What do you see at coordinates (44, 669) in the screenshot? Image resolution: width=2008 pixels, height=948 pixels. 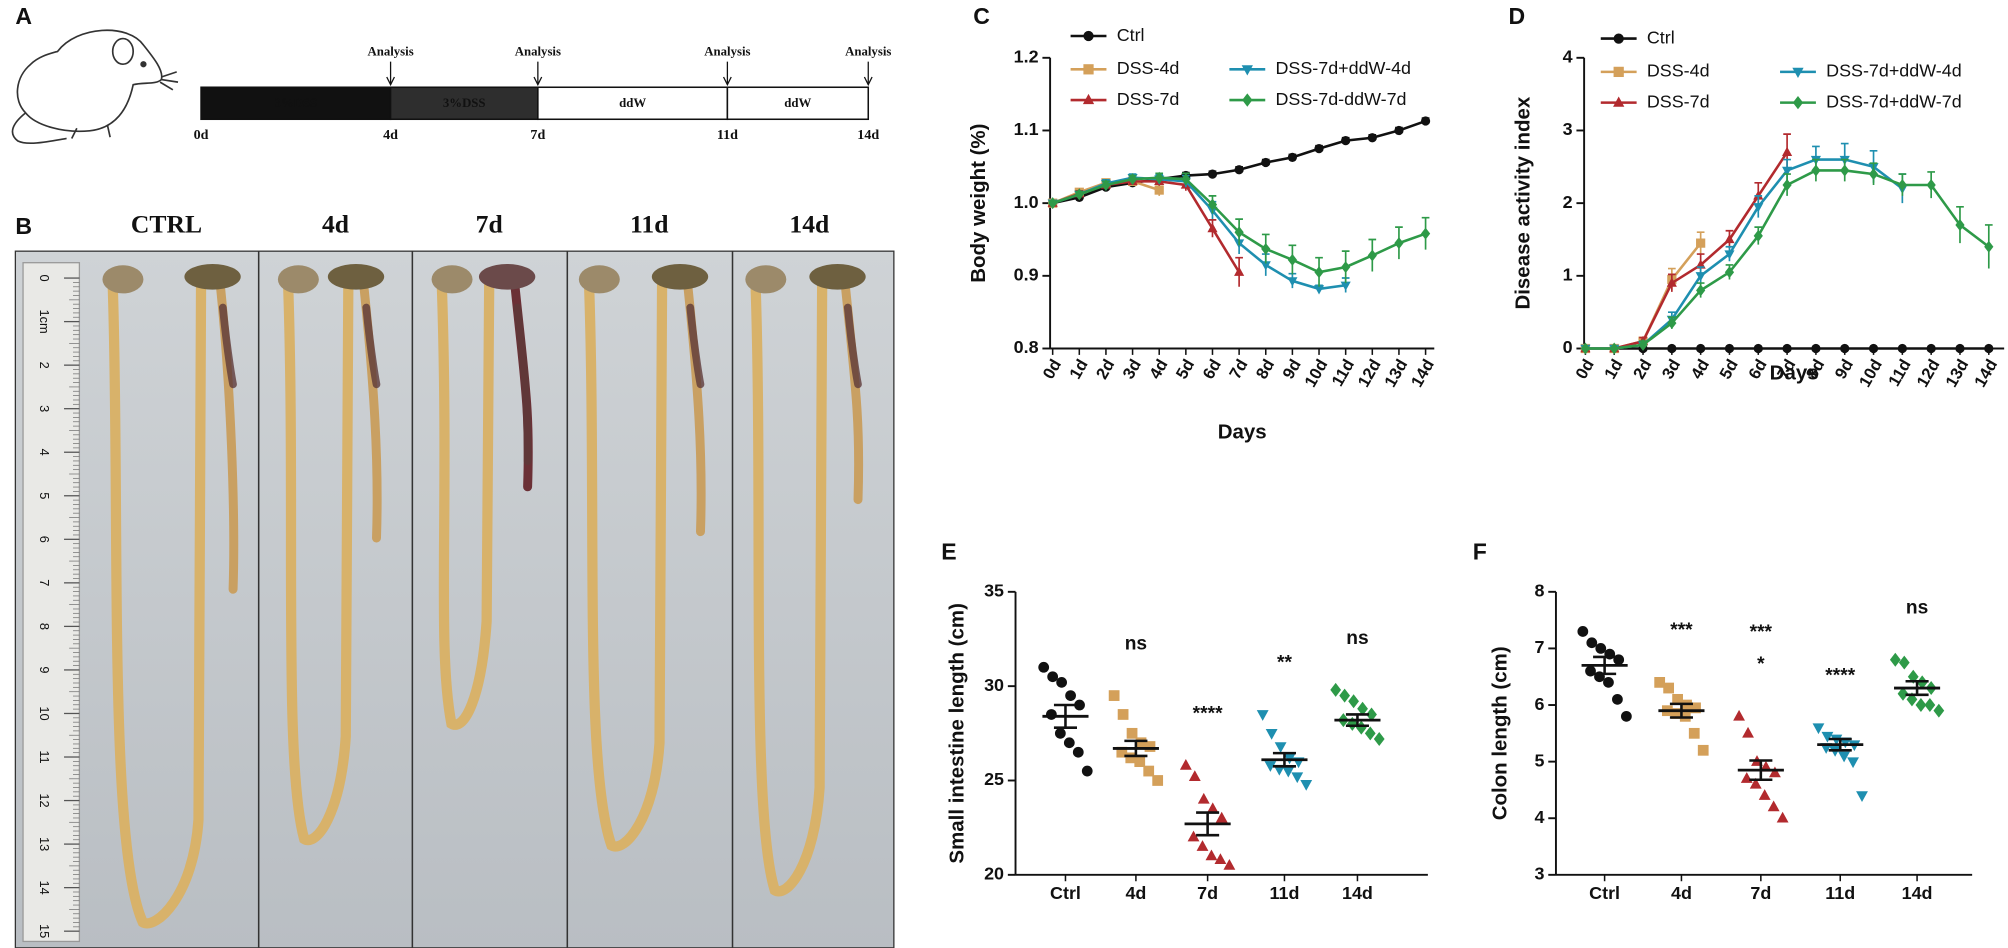 I see `ruler-label: 9` at bounding box center [44, 669].